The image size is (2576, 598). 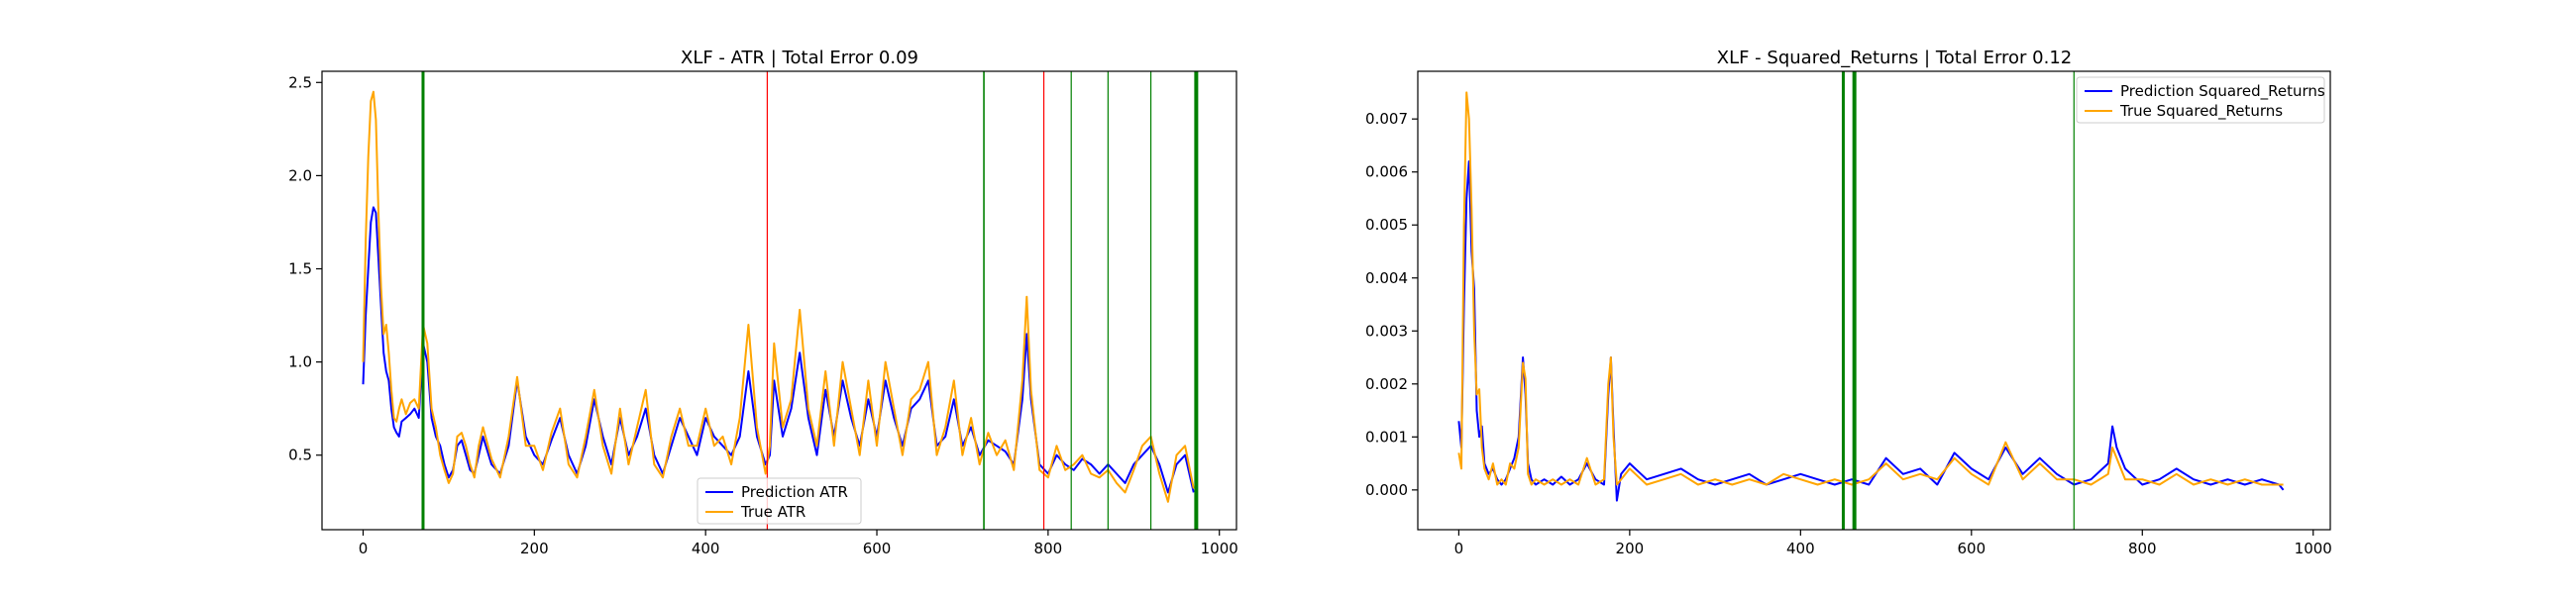 What do you see at coordinates (535, 548) in the screenshot?
I see `atr-x-tick-label: 200` at bounding box center [535, 548].